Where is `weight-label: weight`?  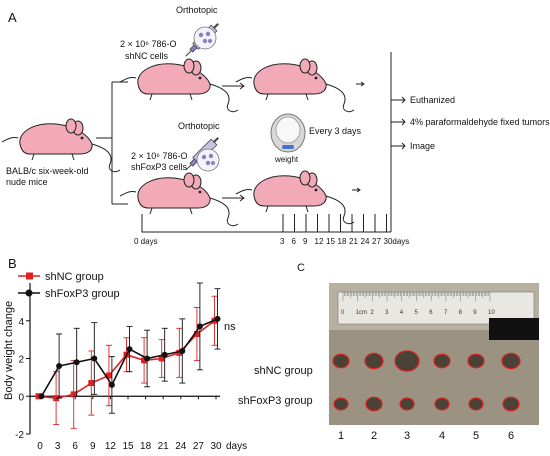 weight-label: weight is located at coordinates (286, 159).